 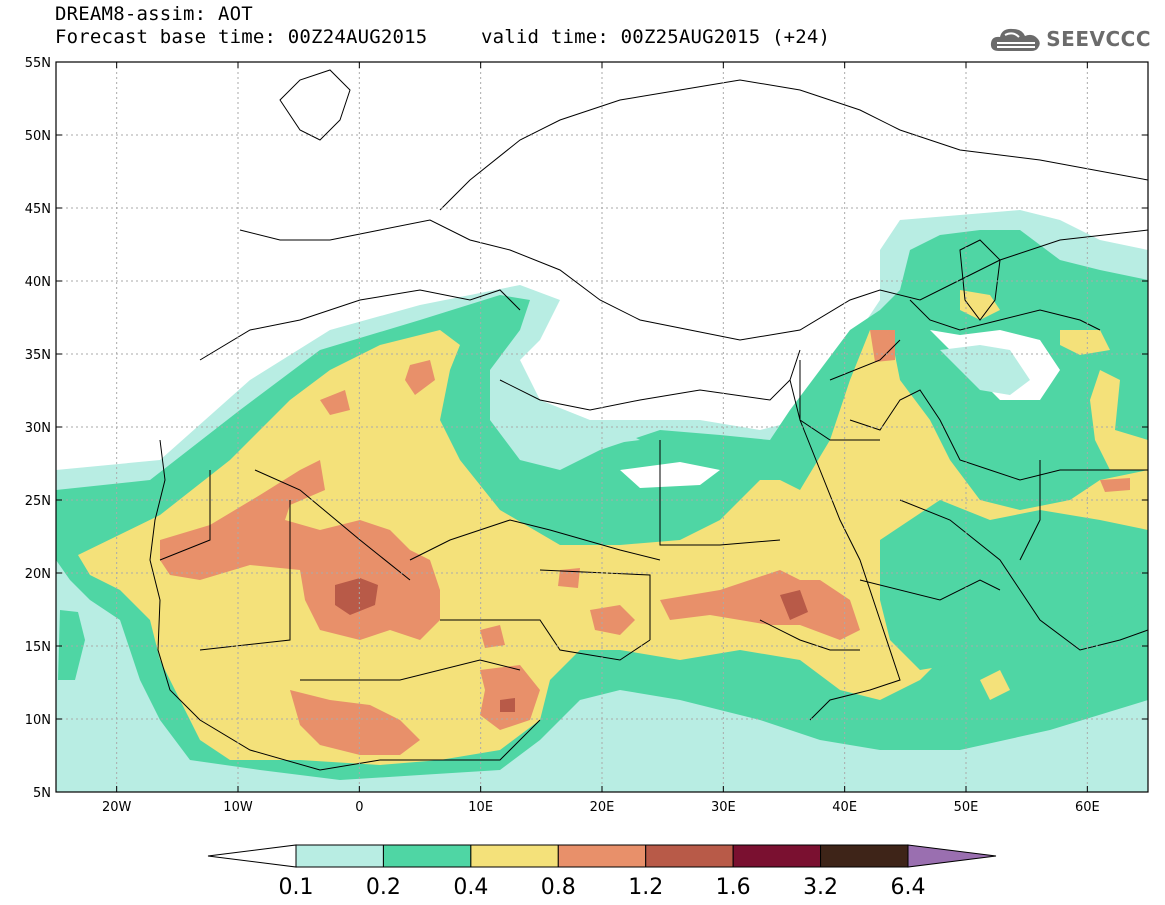 What do you see at coordinates (383, 887) in the screenshot?
I see `colorbar-level-label: 0.2` at bounding box center [383, 887].